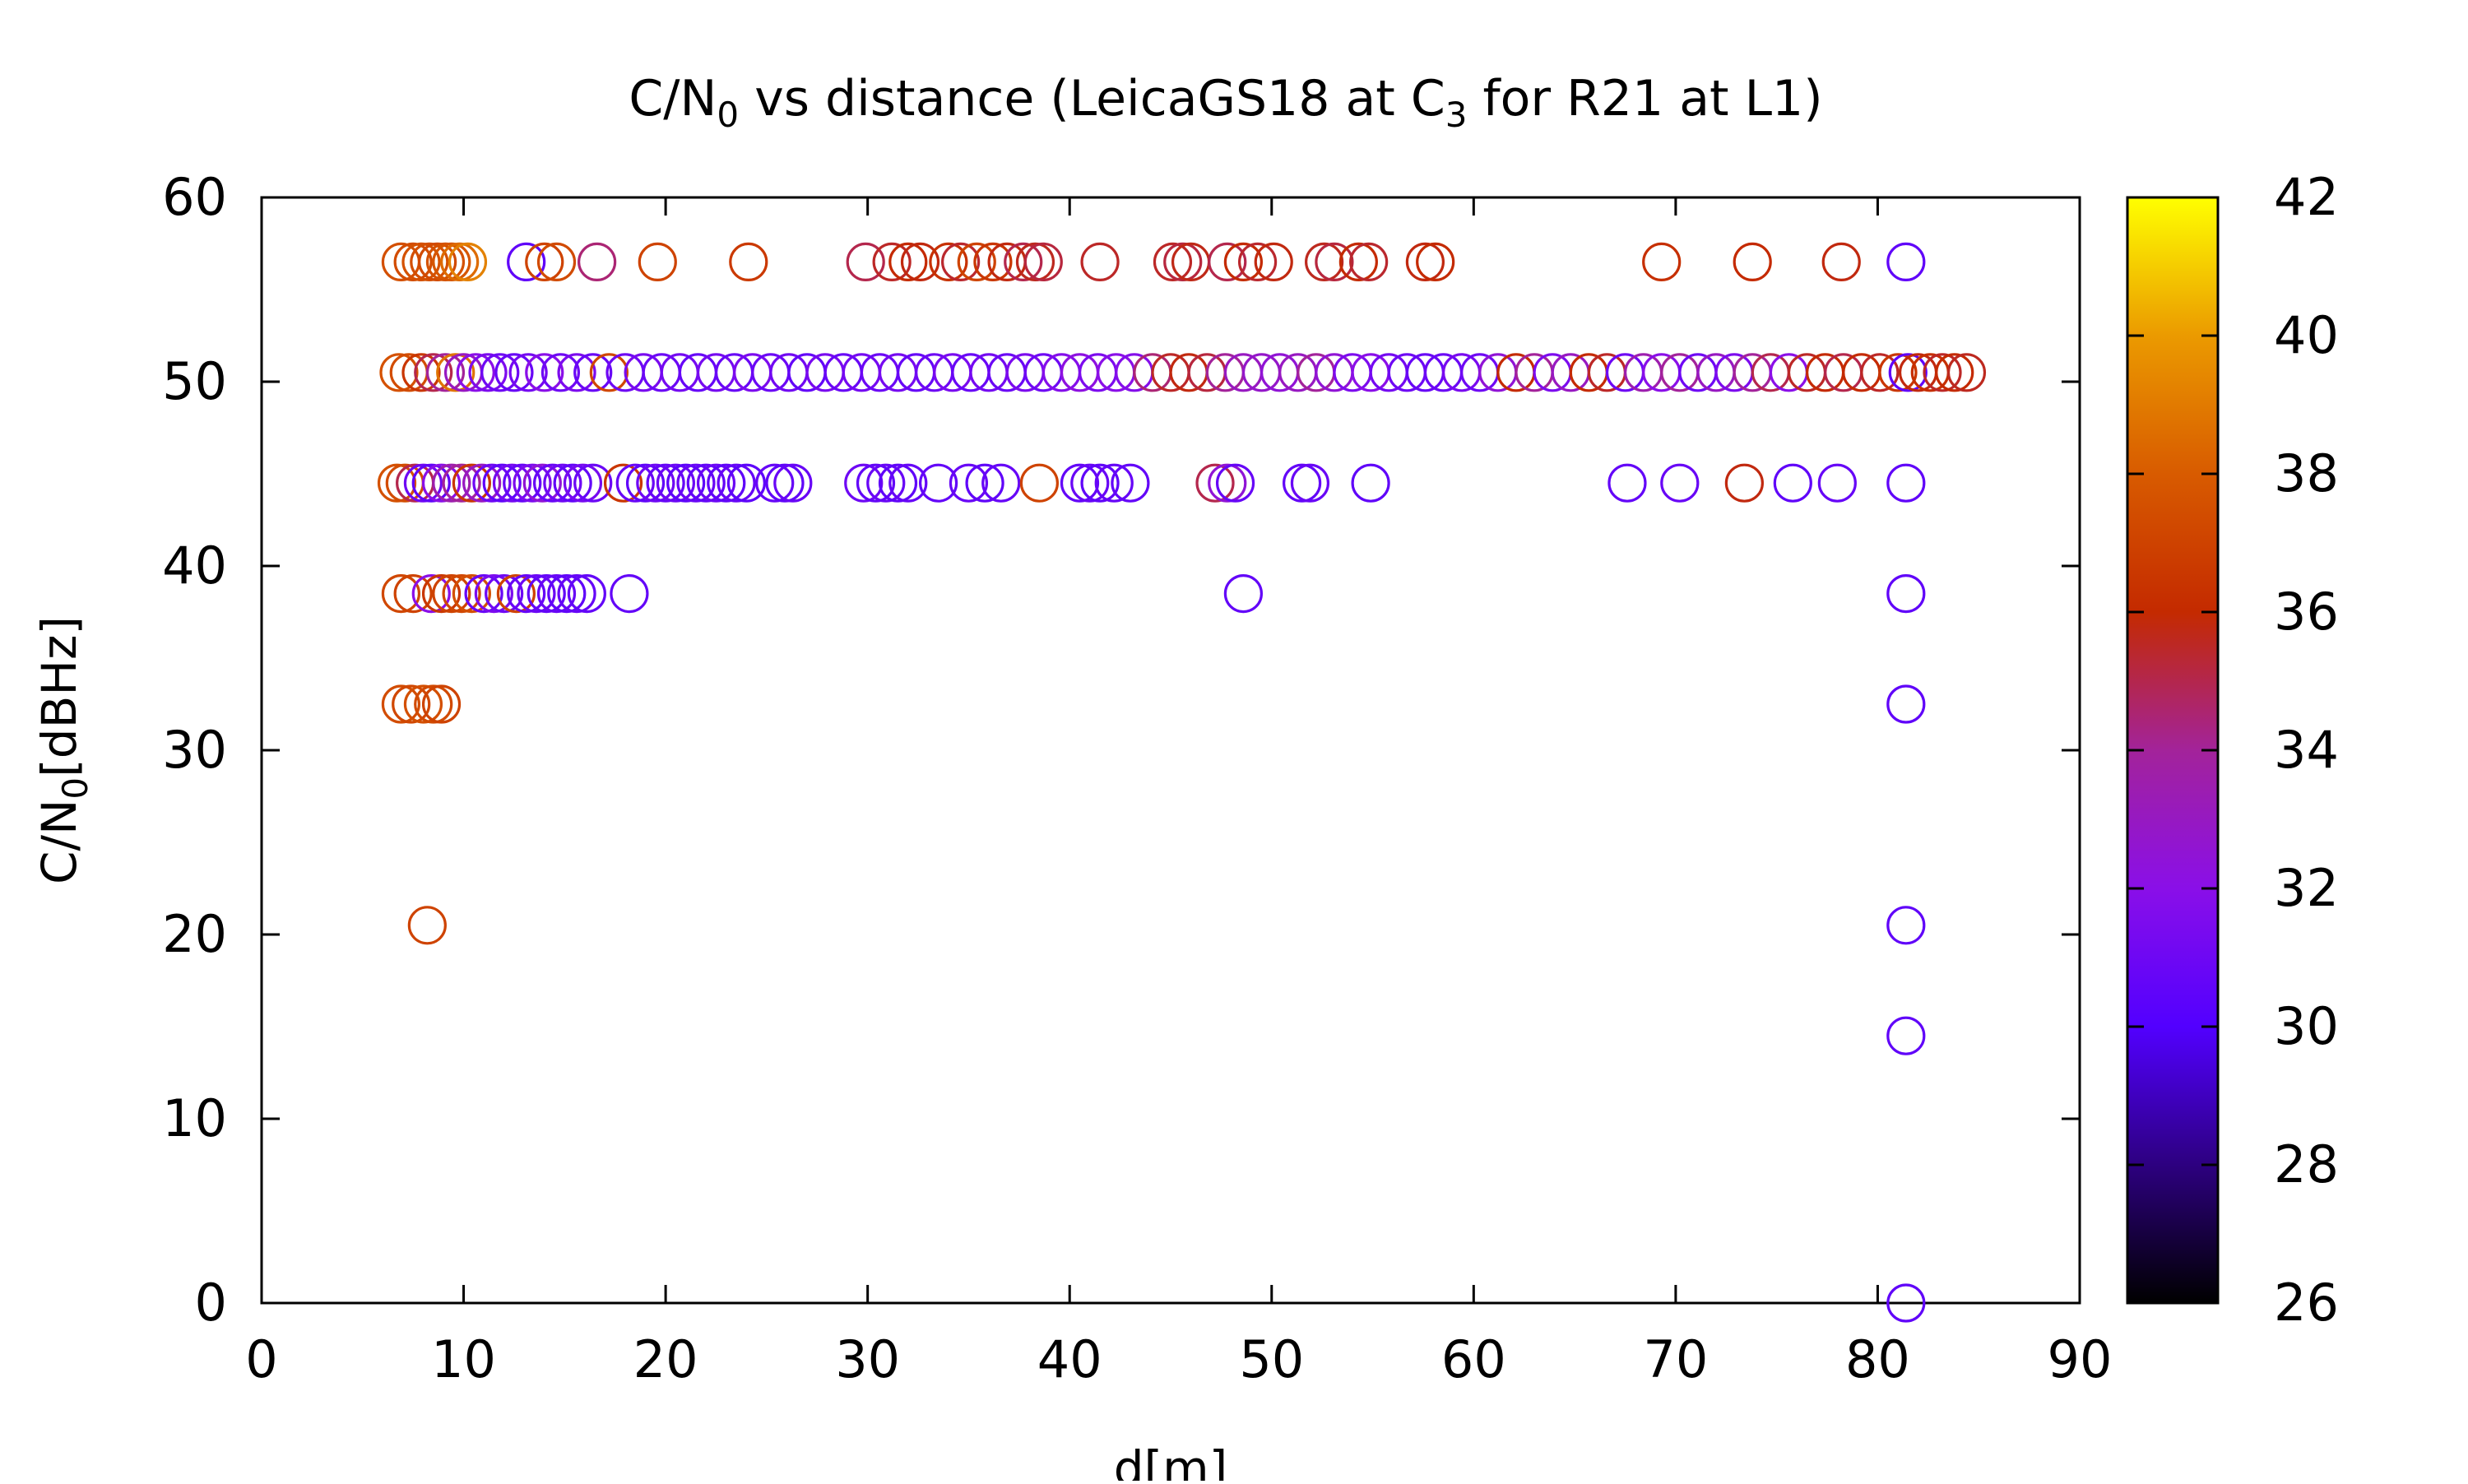  Describe the element at coordinates (1675, 1359) in the screenshot. I see `x-tick-label: 70` at that location.